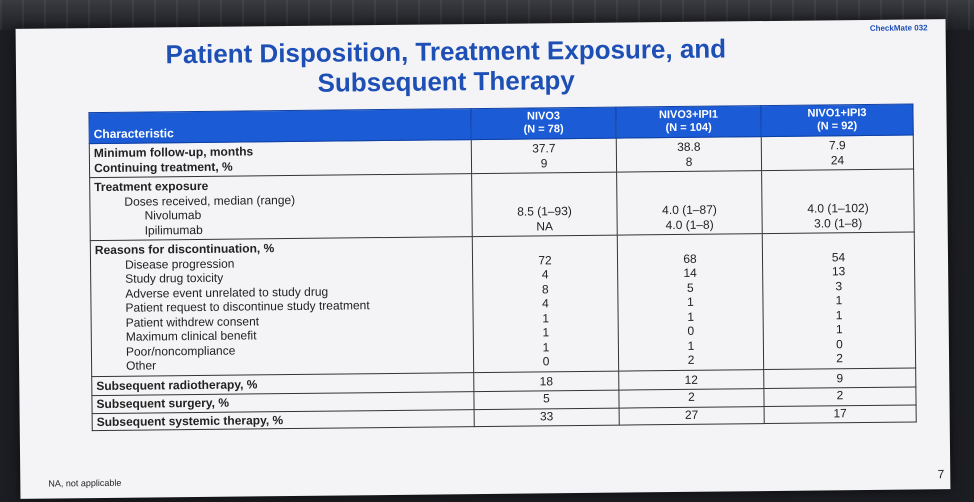  What do you see at coordinates (690, 287) in the screenshot?
I see `reason-value: 5` at bounding box center [690, 287].